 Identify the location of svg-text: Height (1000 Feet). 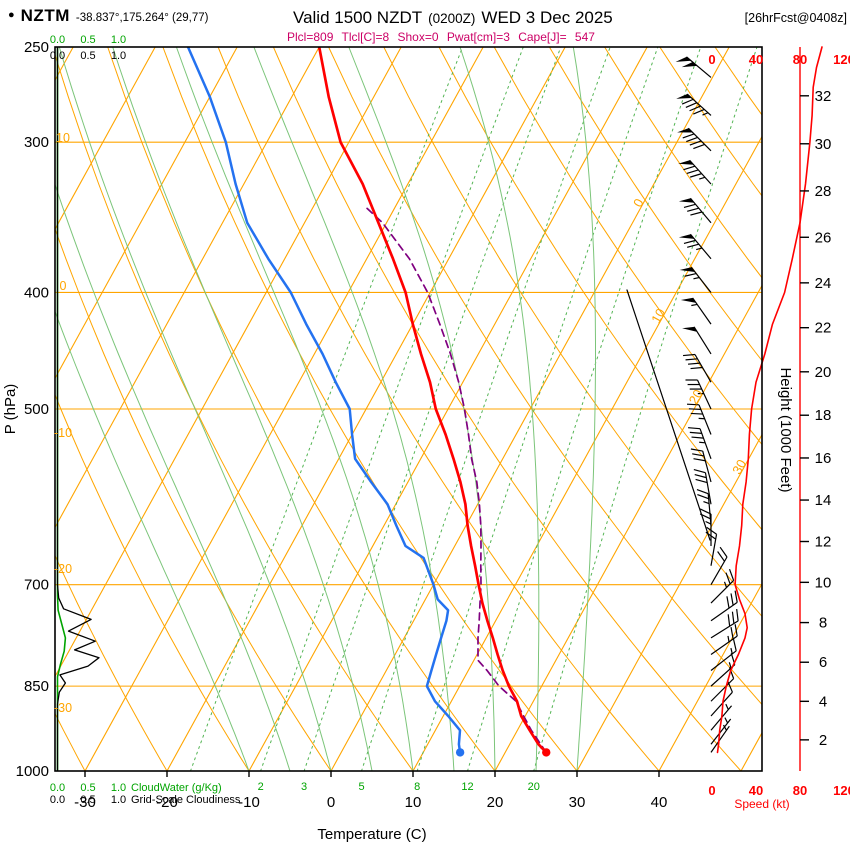
(785, 429).